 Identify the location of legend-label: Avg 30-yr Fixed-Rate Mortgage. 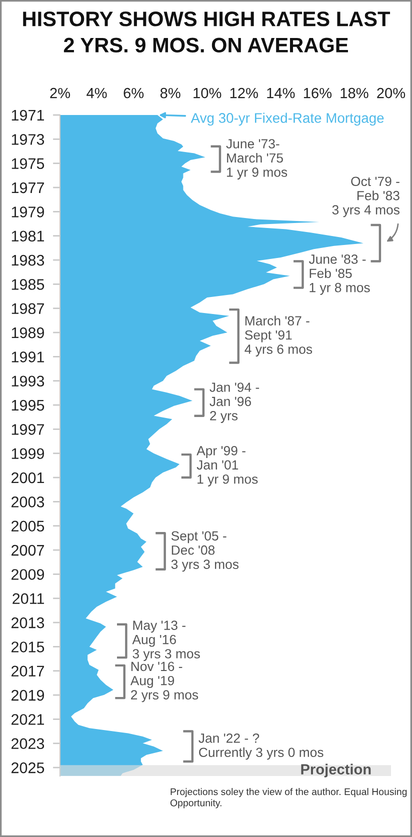
(287, 119).